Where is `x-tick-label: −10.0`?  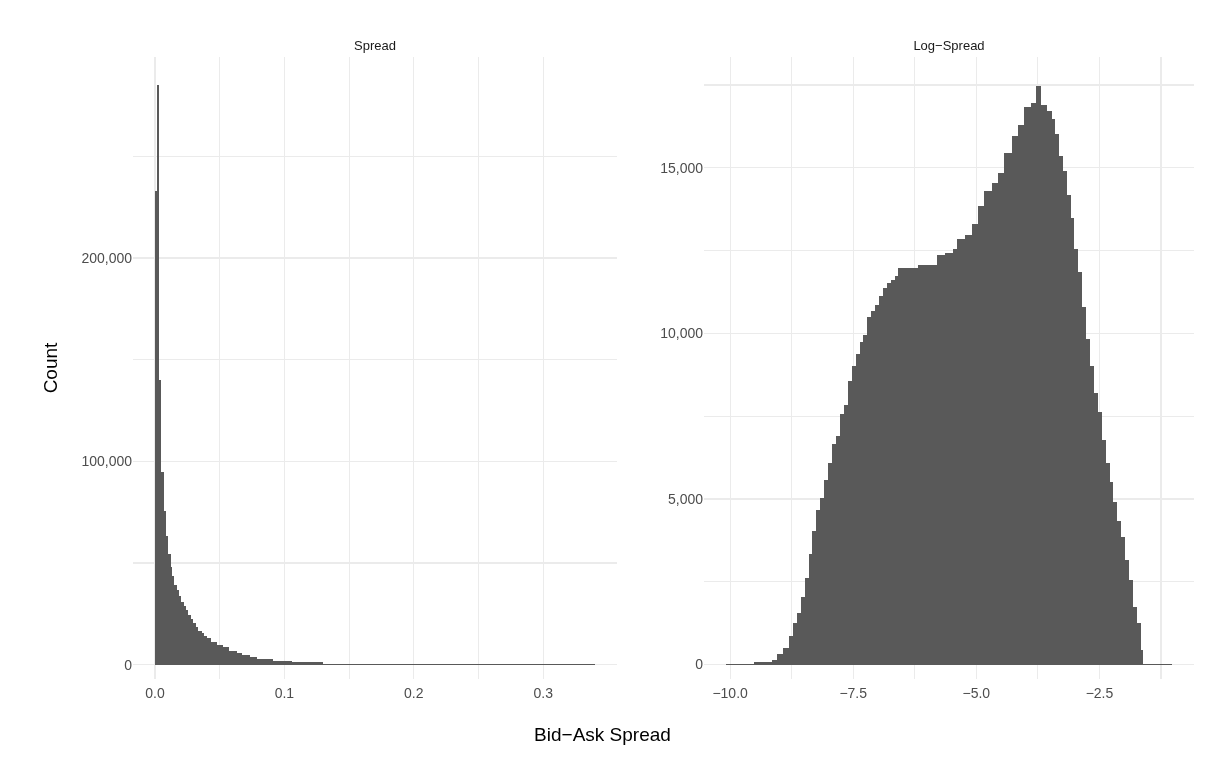
x-tick-label: −10.0 is located at coordinates (730, 693).